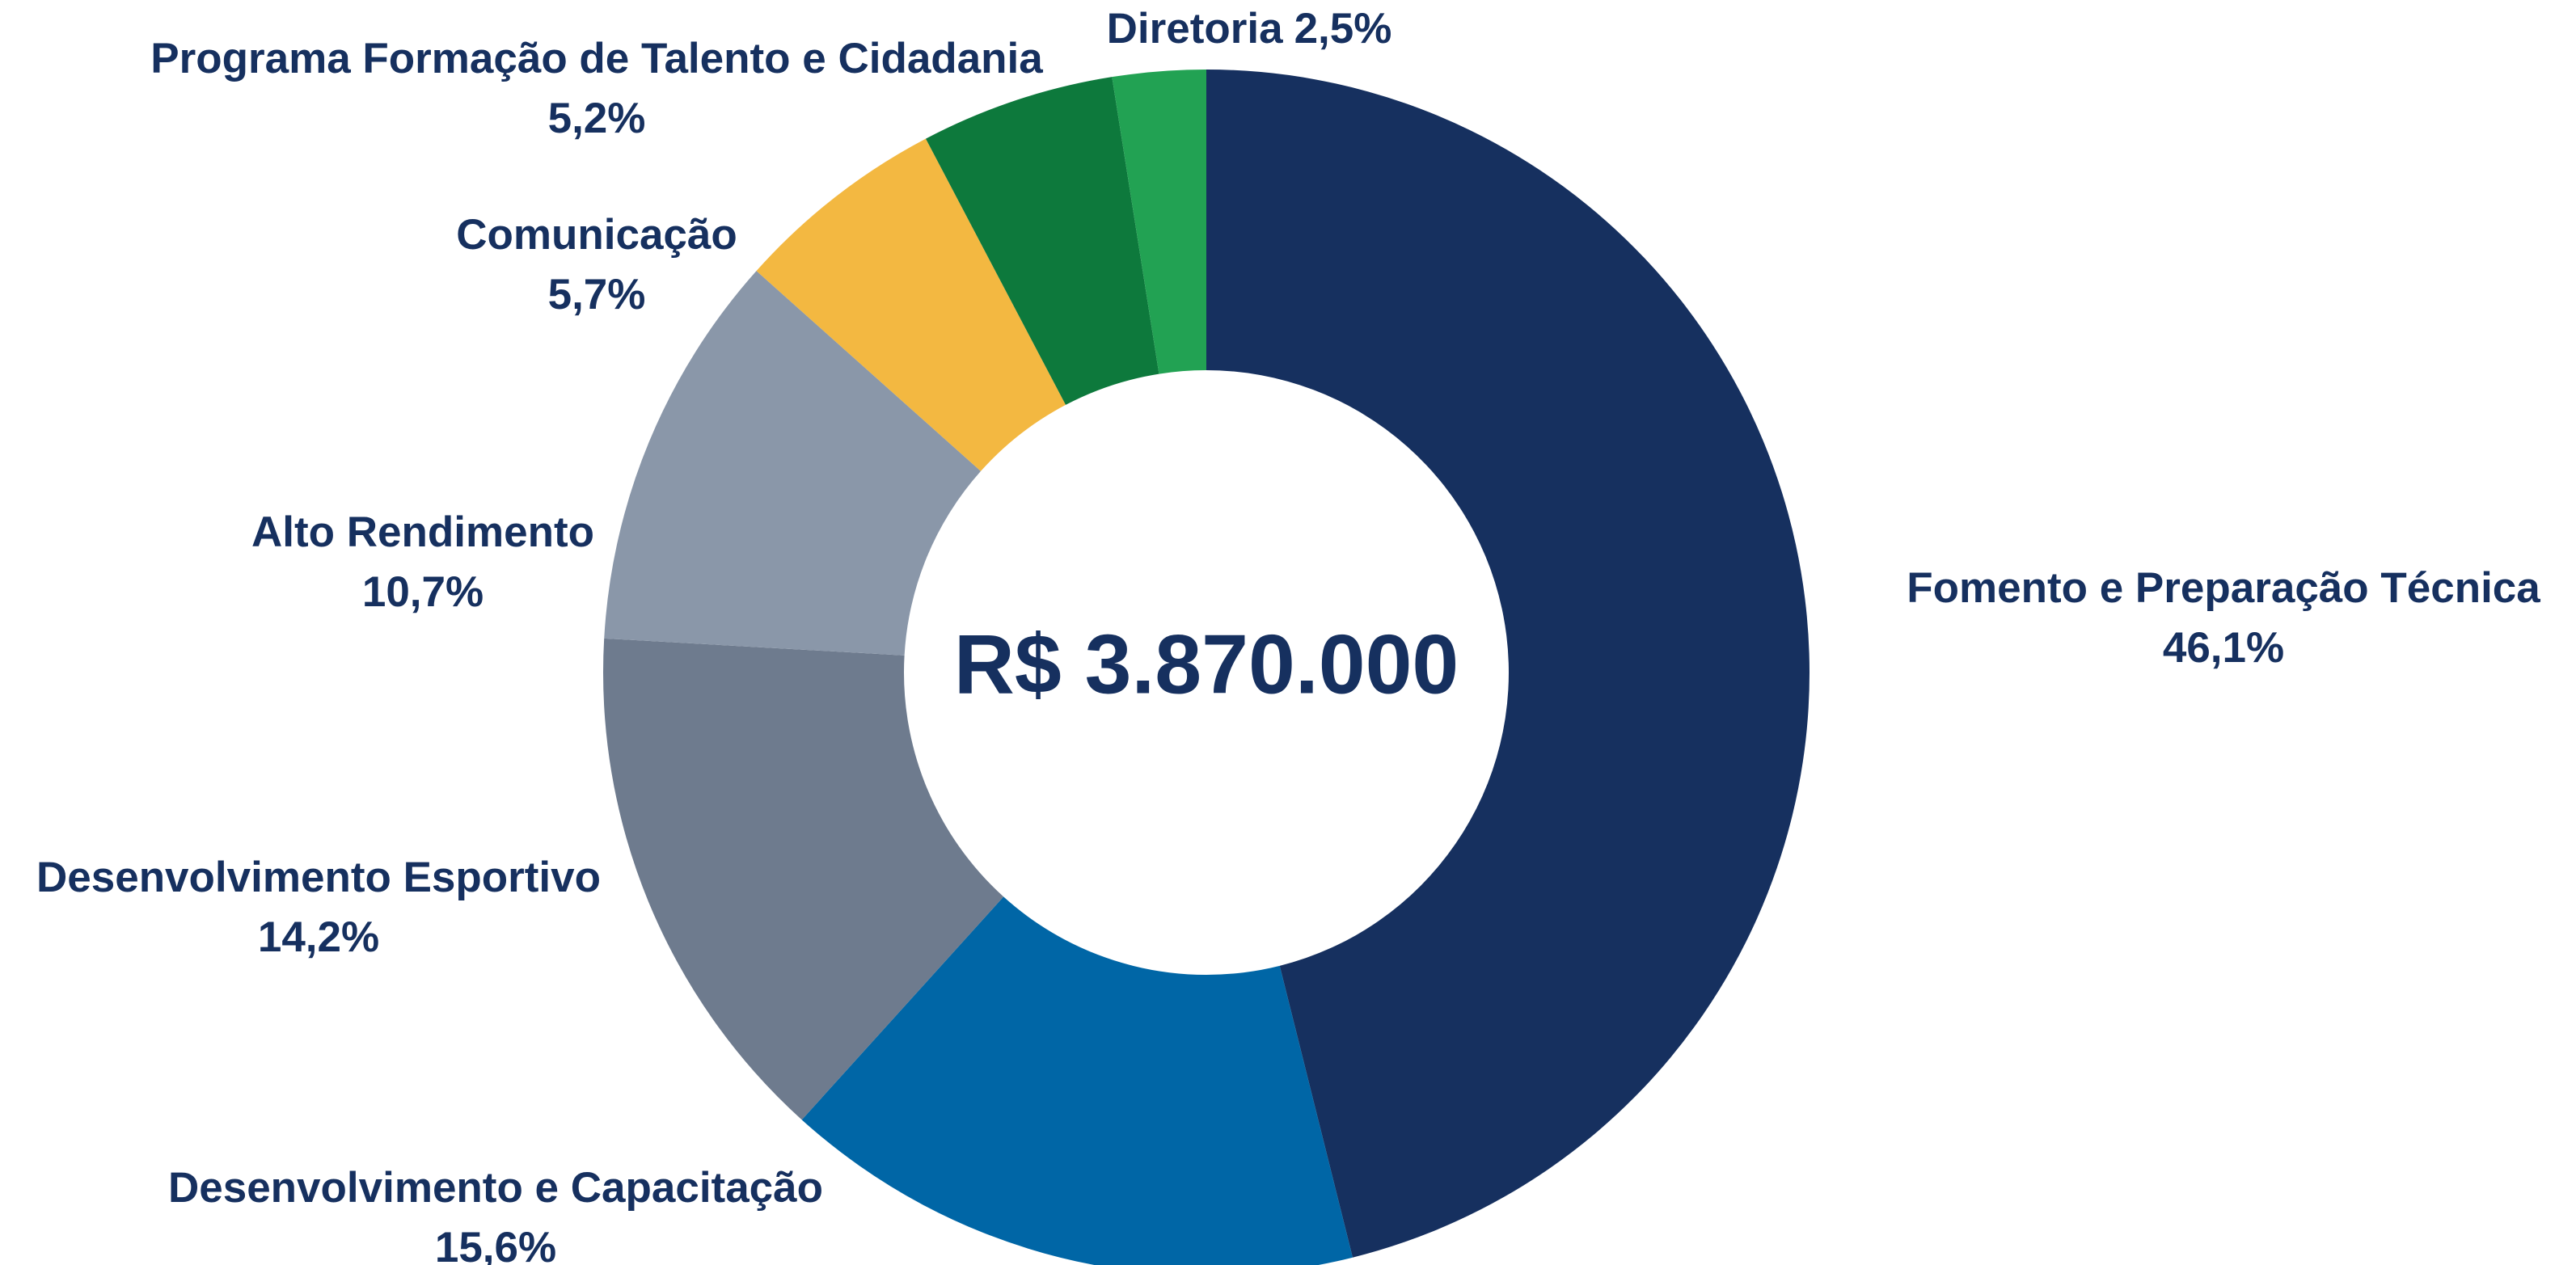 The image size is (2576, 1265). What do you see at coordinates (1206, 664) in the screenshot?
I see `center-label: R$ 3.870.000` at bounding box center [1206, 664].